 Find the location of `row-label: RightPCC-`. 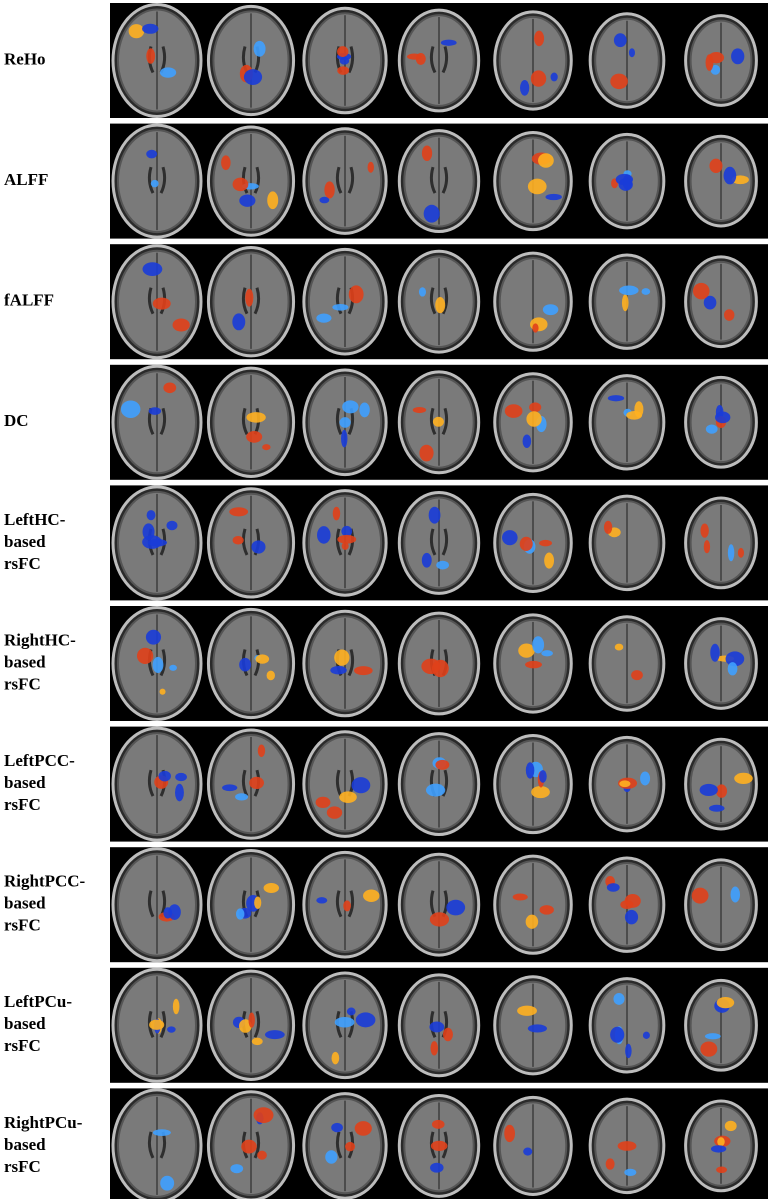

row-label: RightPCC- is located at coordinates (45, 881).